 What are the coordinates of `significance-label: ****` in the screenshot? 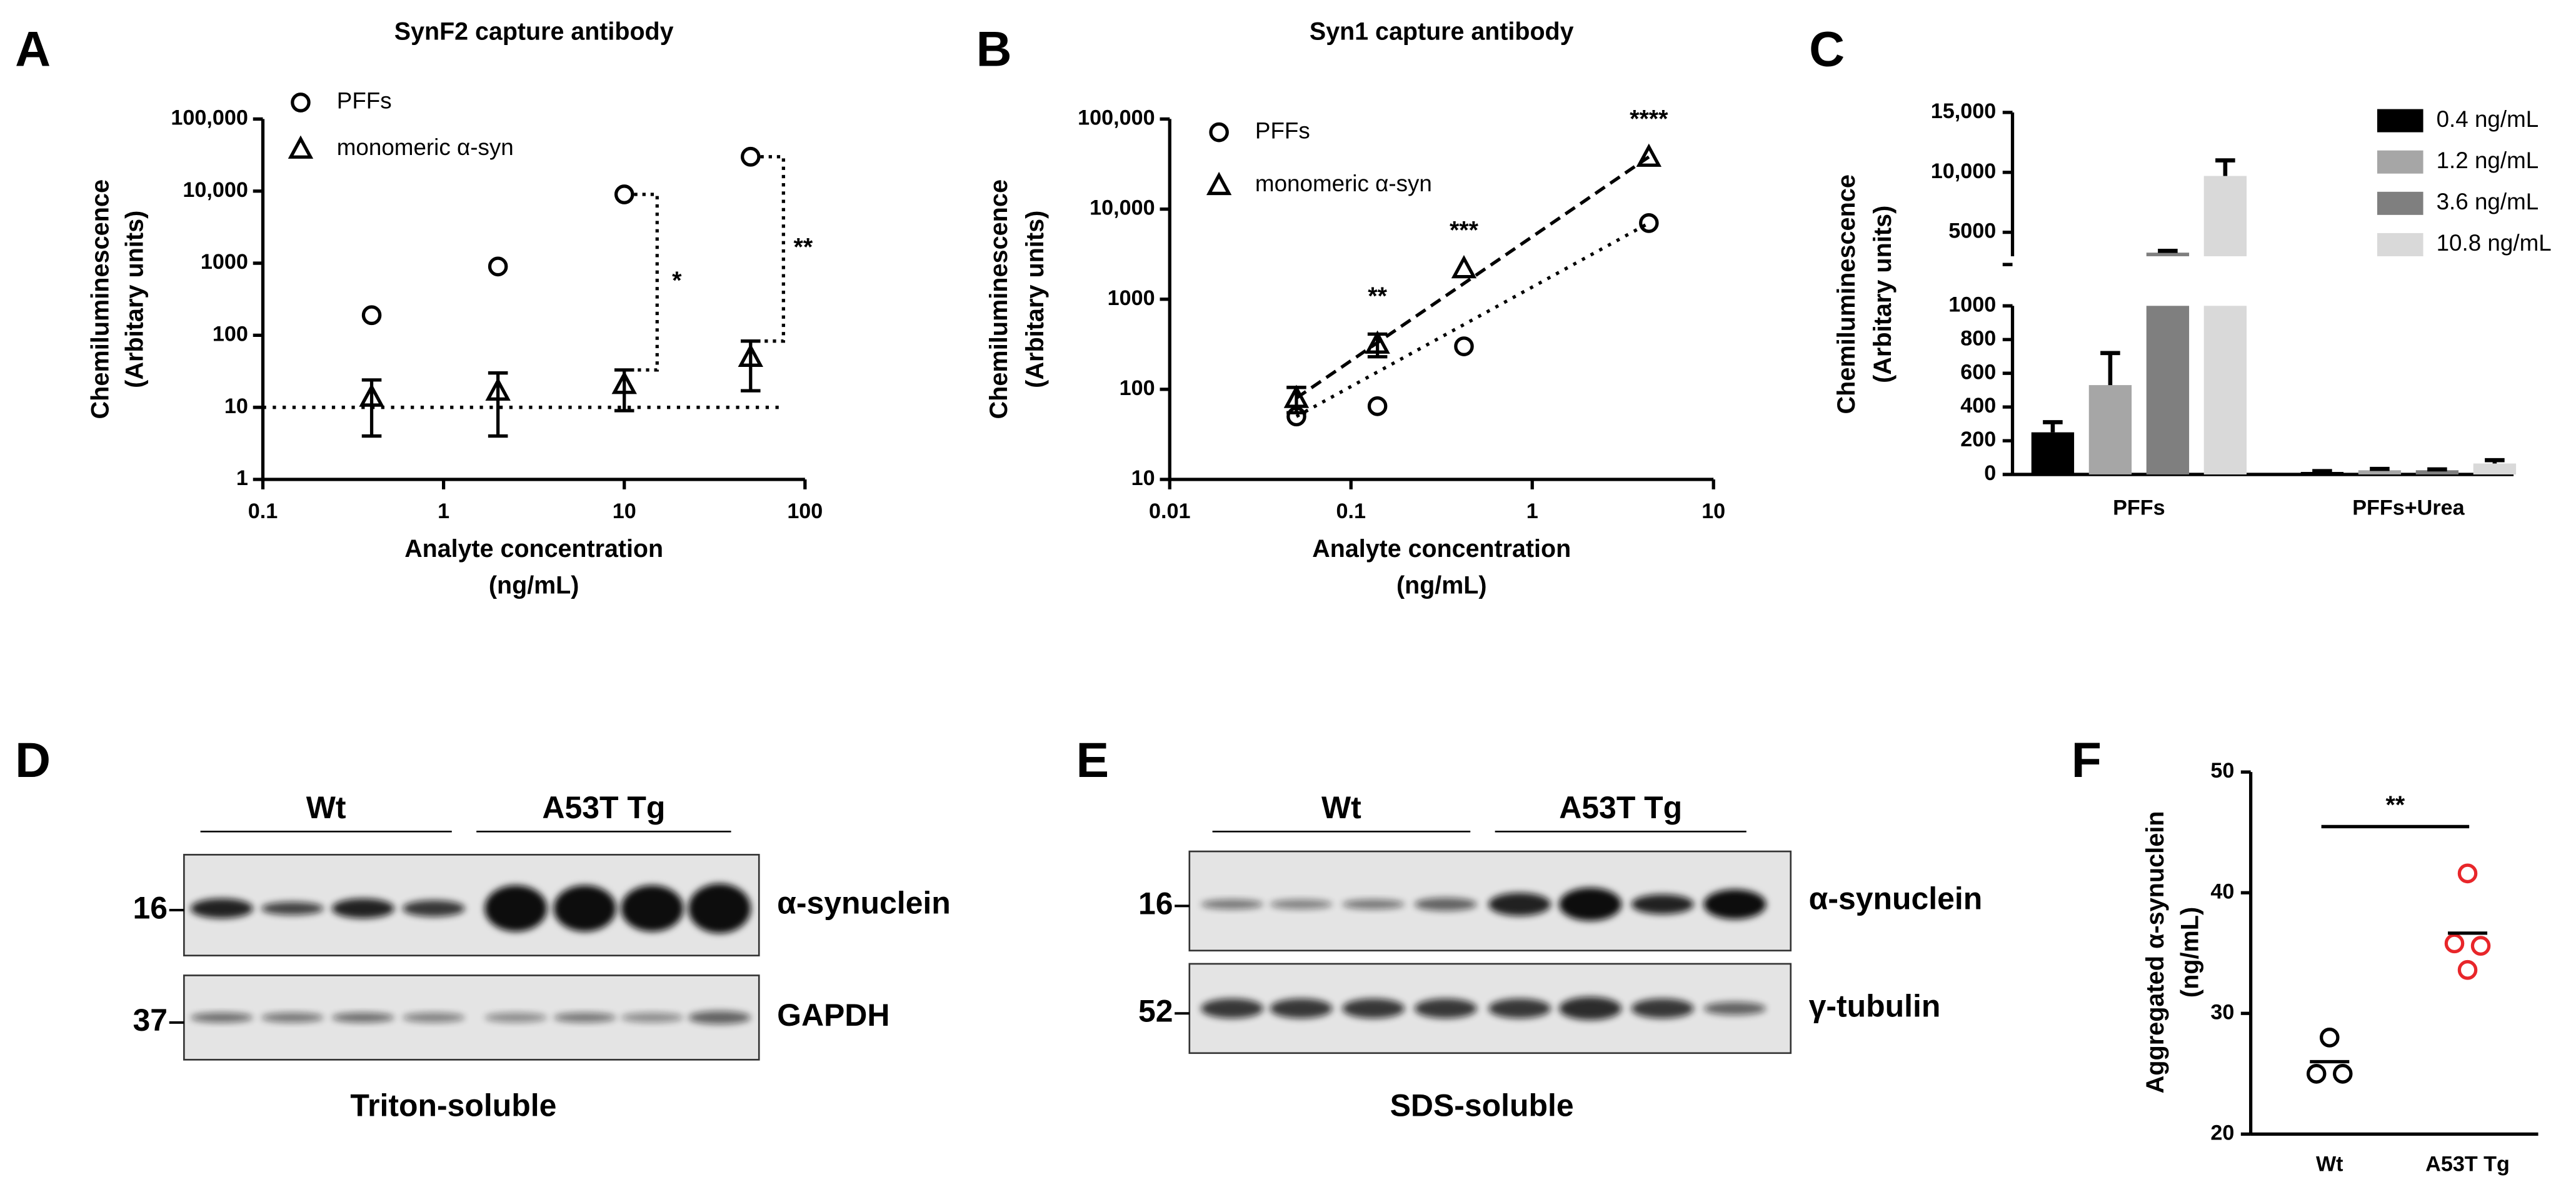 It's located at (1649, 119).